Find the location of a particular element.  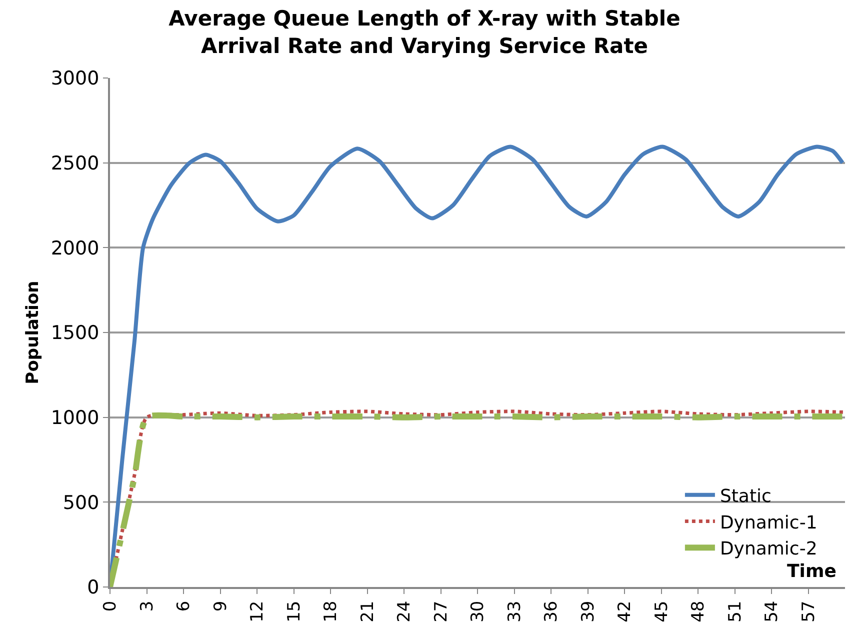

x-tick-label: 57 is located at coordinates (808, 611).